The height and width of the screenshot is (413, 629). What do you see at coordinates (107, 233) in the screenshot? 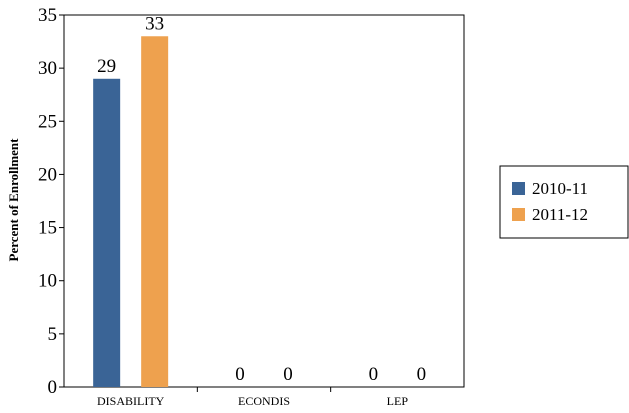
I see `bar-2010-11-DISABILITY` at bounding box center [107, 233].